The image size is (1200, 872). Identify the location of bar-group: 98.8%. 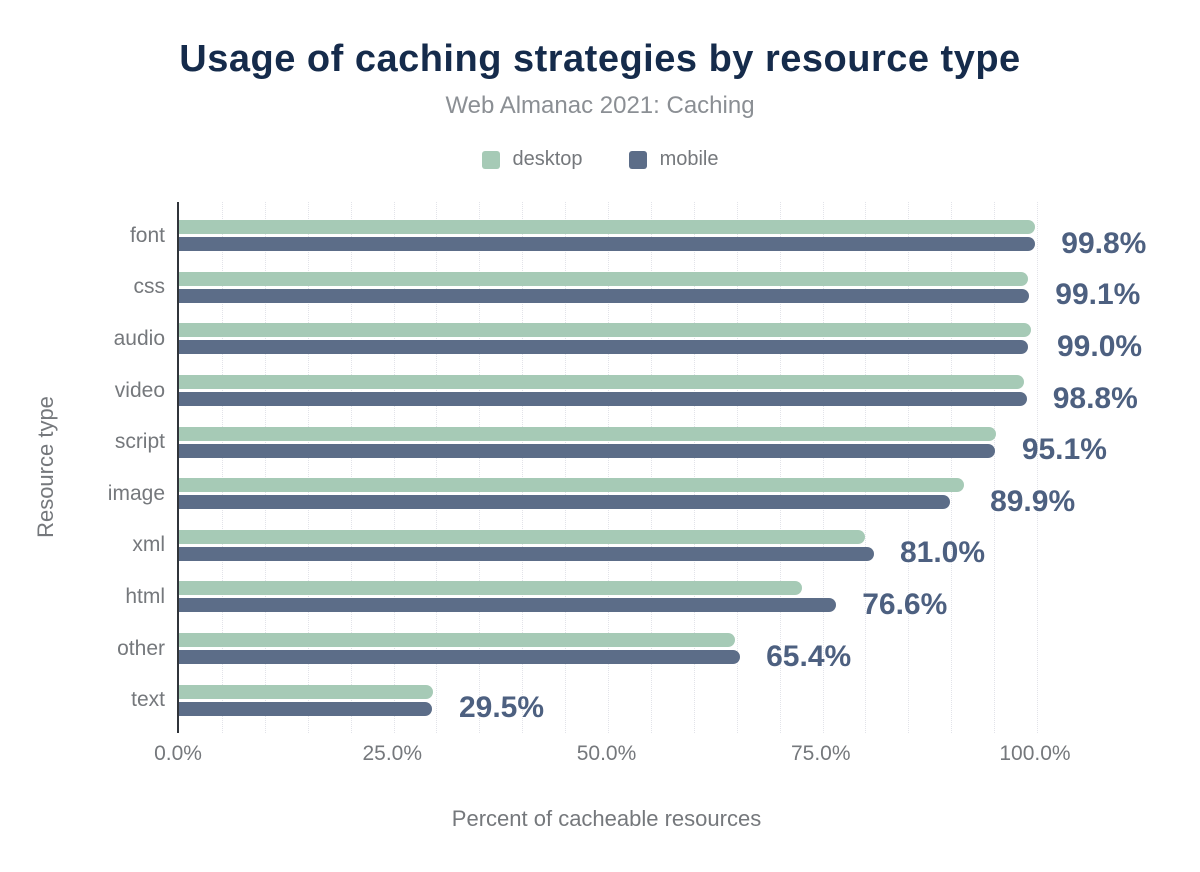
(658, 391).